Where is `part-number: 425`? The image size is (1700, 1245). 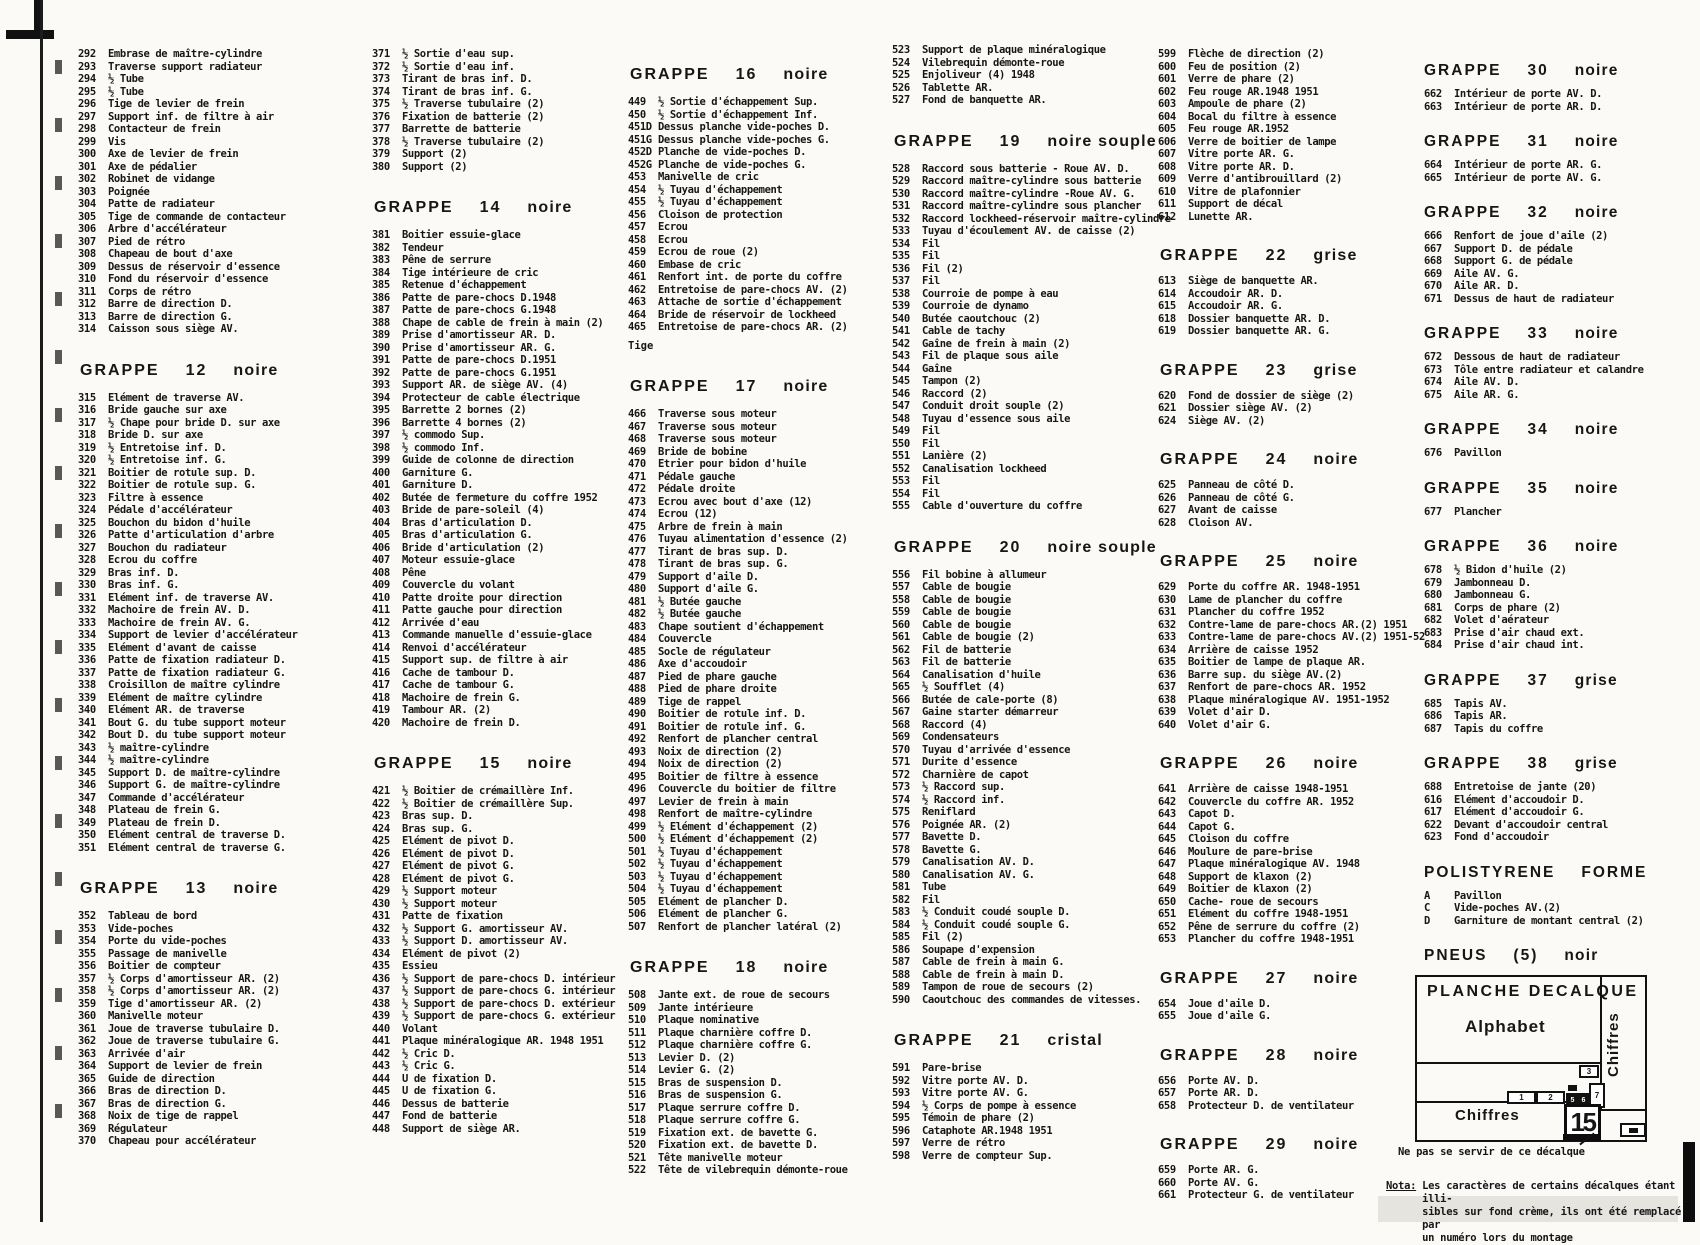 part-number: 425 is located at coordinates (381, 841).